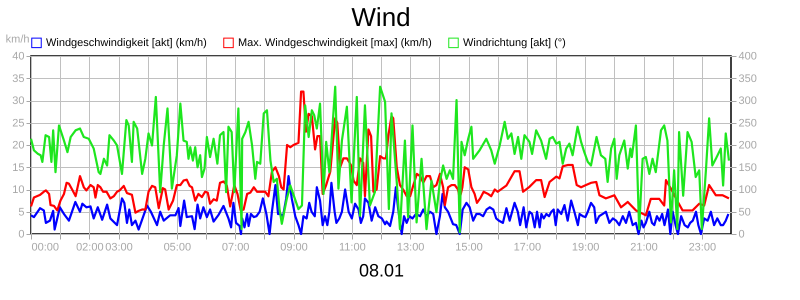 Image resolution: width=800 pixels, height=300 pixels. Describe the element at coordinates (702, 248) in the screenshot. I see `x-tick-label: 23:00` at that location.